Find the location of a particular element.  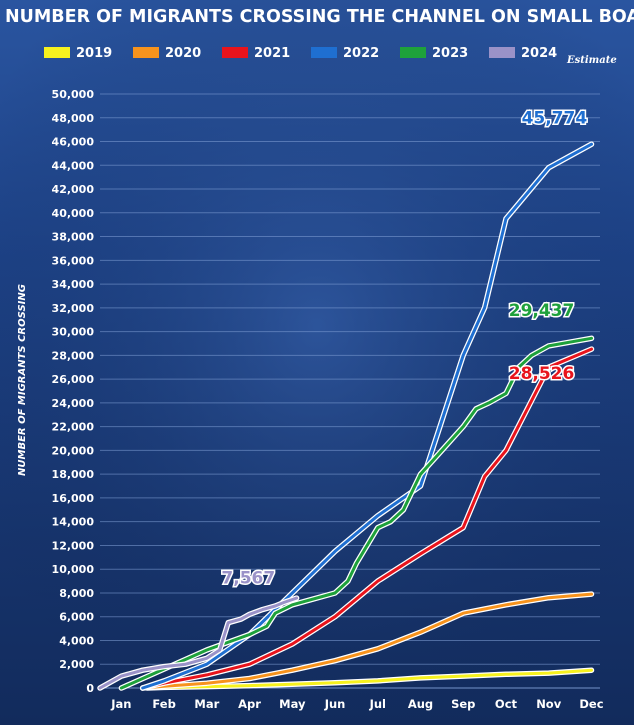

series-line-2020 is located at coordinates (367, 641).